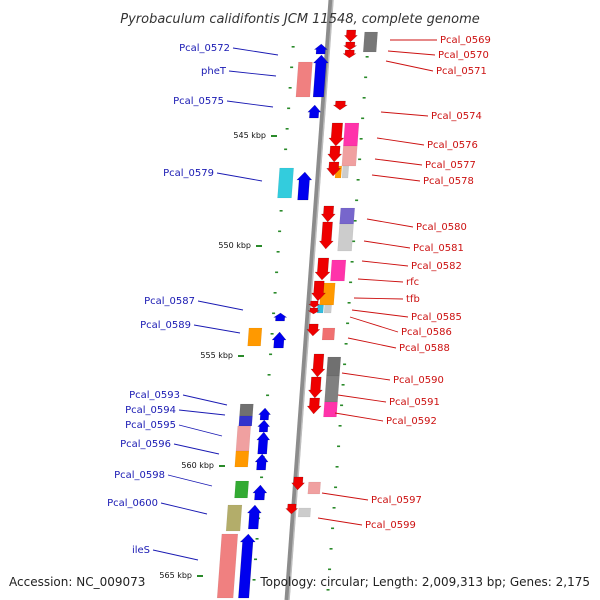  I want to click on gene-label-pcal-0587: Pcal_0587, so click(169, 301).